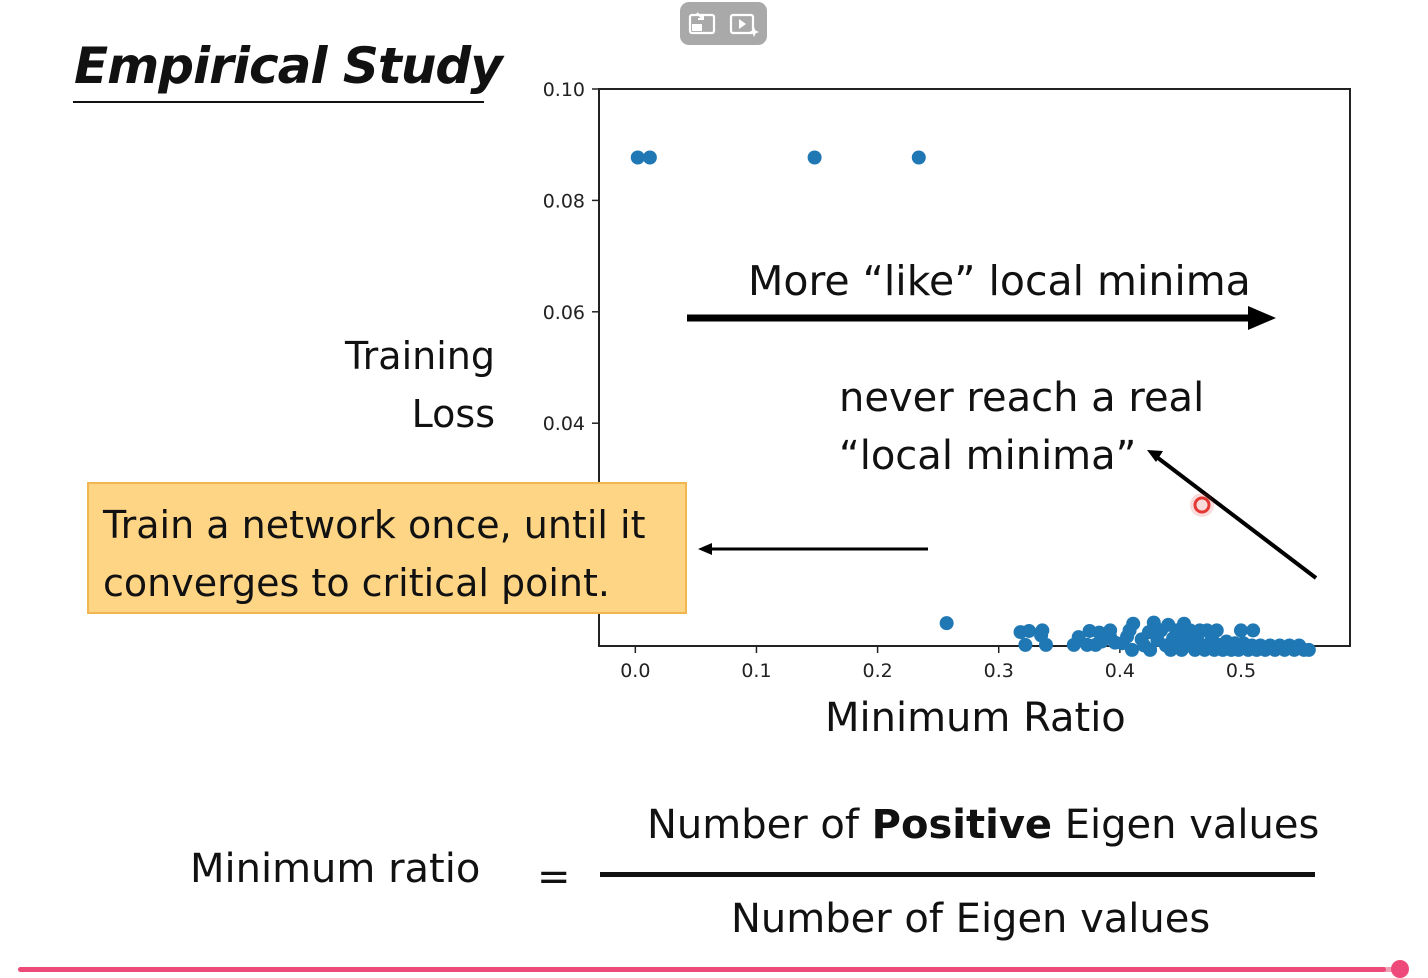  What do you see at coordinates (564, 90) in the screenshot?
I see `y-tick-label: 0.10` at bounding box center [564, 90].